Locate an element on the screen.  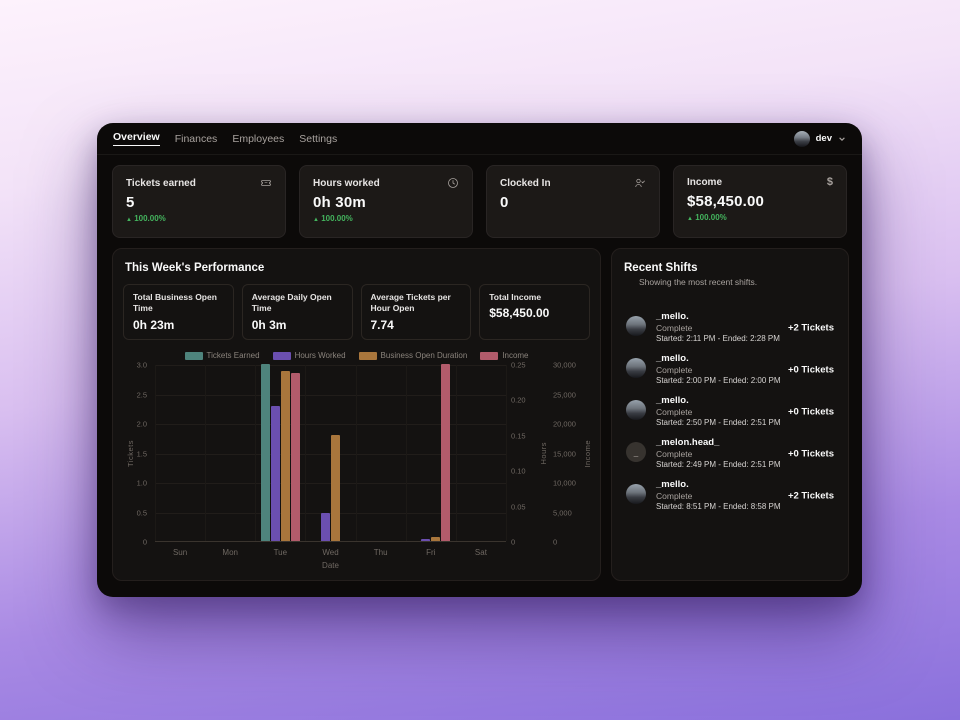
tick-label: 2.0 is located at coordinates (141, 424).